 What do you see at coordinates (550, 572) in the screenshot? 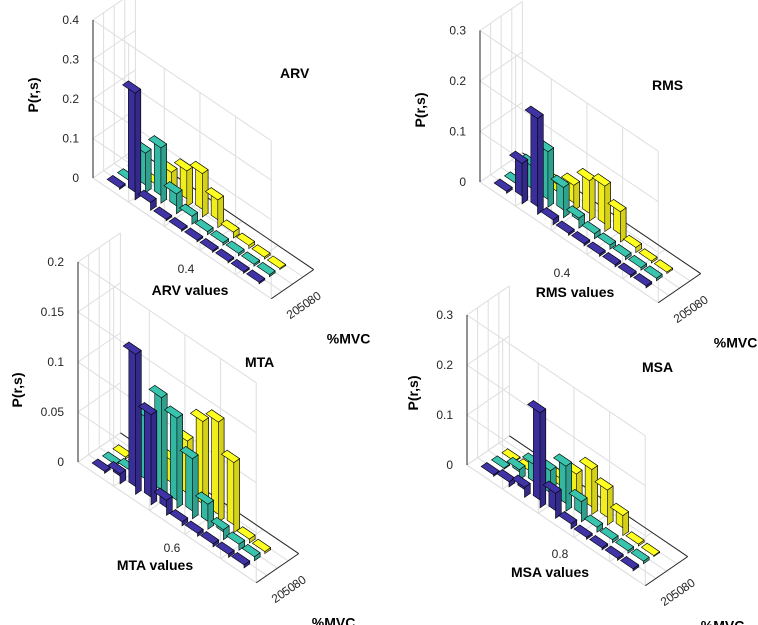
I see `x-axis-label: MSA values` at bounding box center [550, 572].